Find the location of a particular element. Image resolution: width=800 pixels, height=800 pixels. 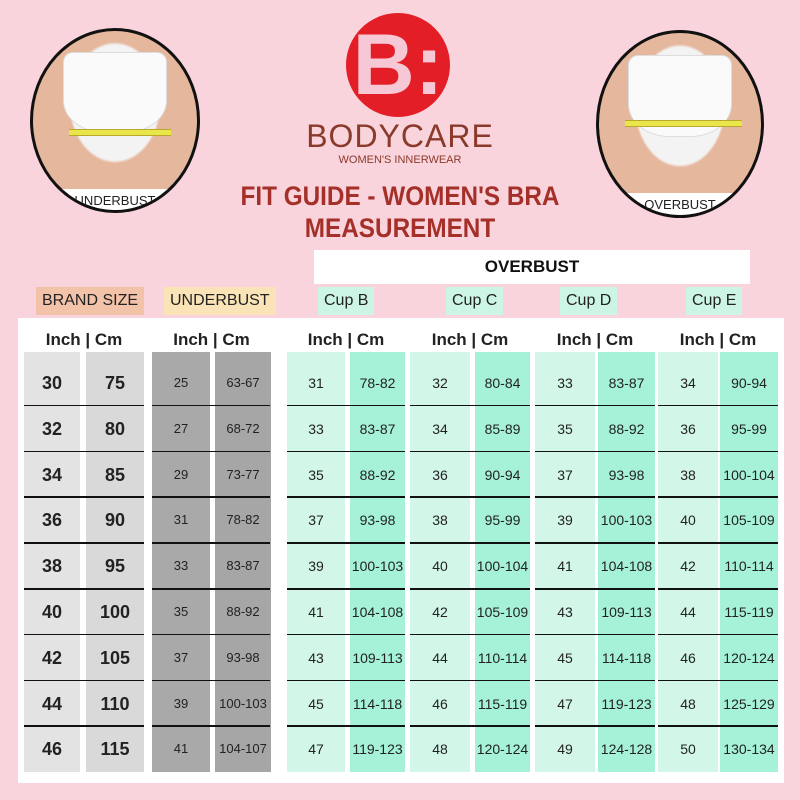

table-cell: 115 is located at coordinates (115, 749).